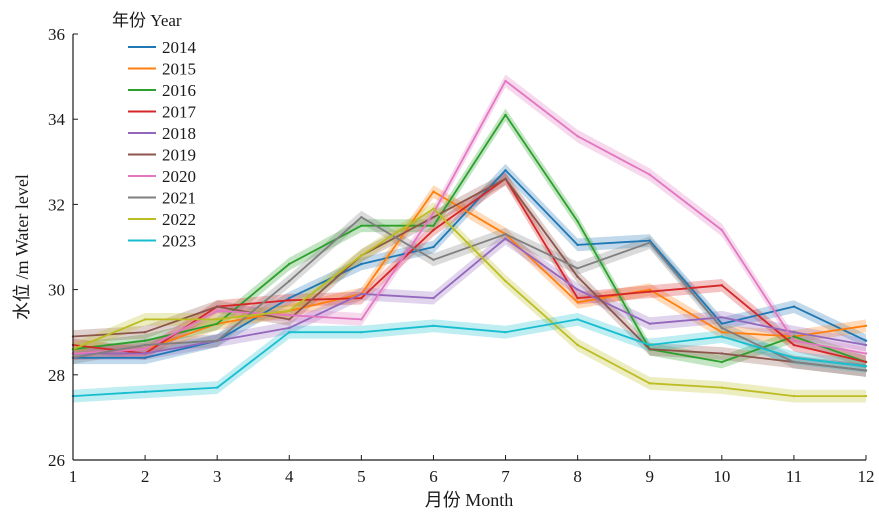  Describe the element at coordinates (217, 476) in the screenshot. I see `x-tick-label: 3` at that location.